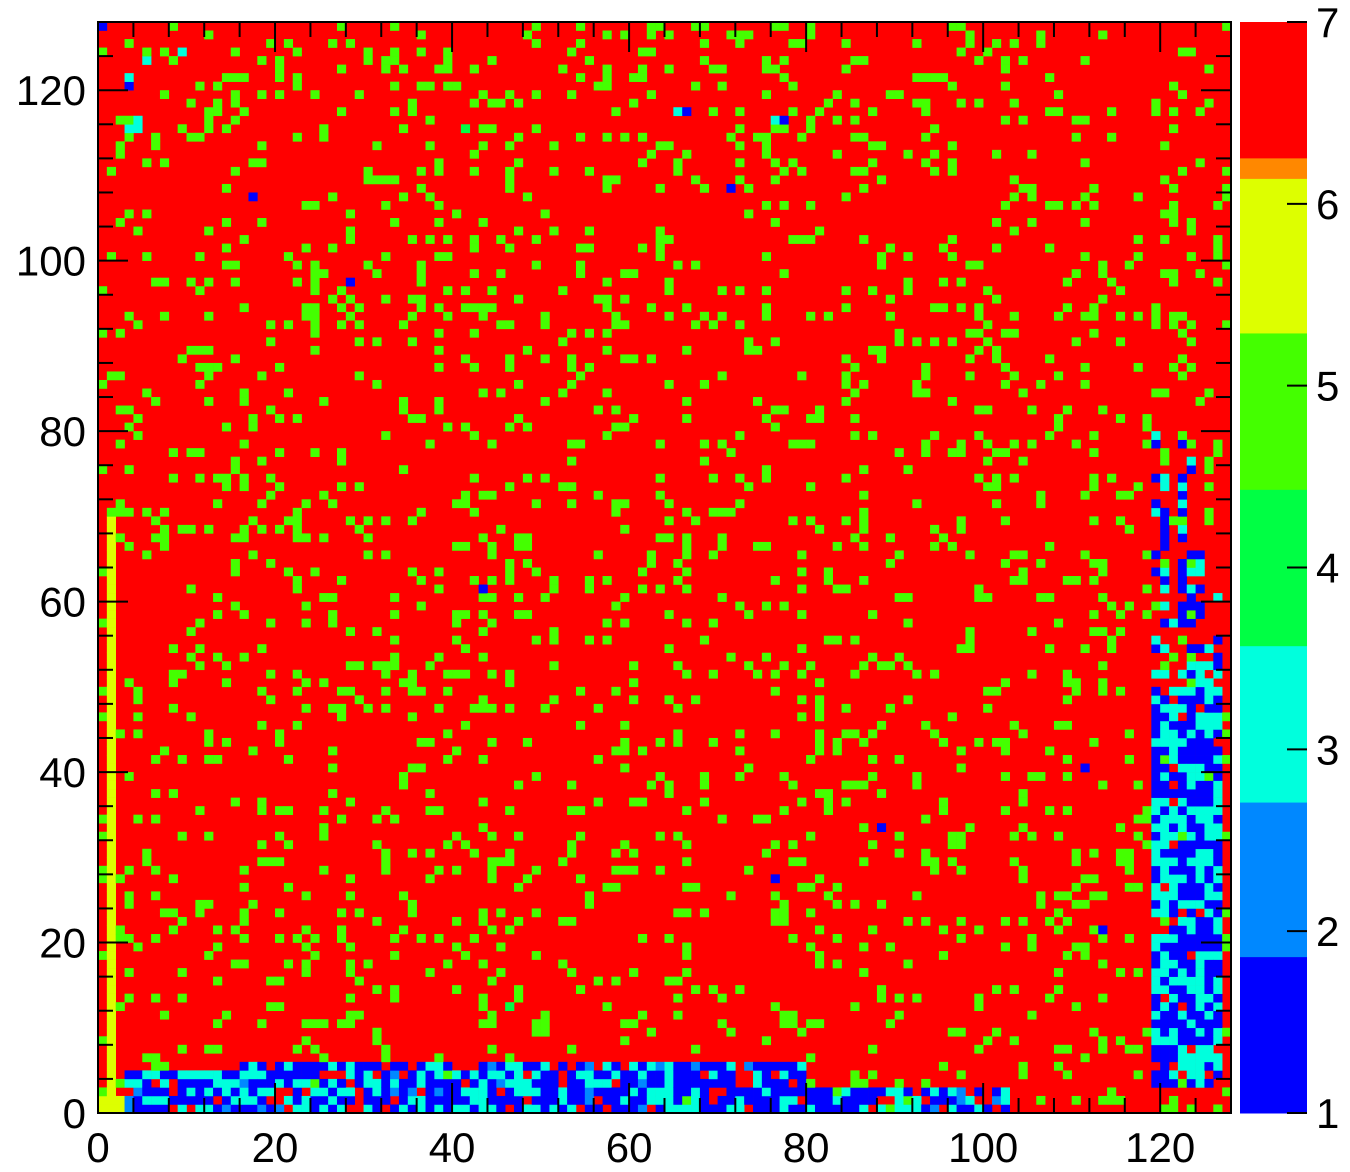 The height and width of the screenshot is (1172, 1350). Describe the element at coordinates (1327, 386) in the screenshot. I see `colorbar-tick-label: 5` at that location.